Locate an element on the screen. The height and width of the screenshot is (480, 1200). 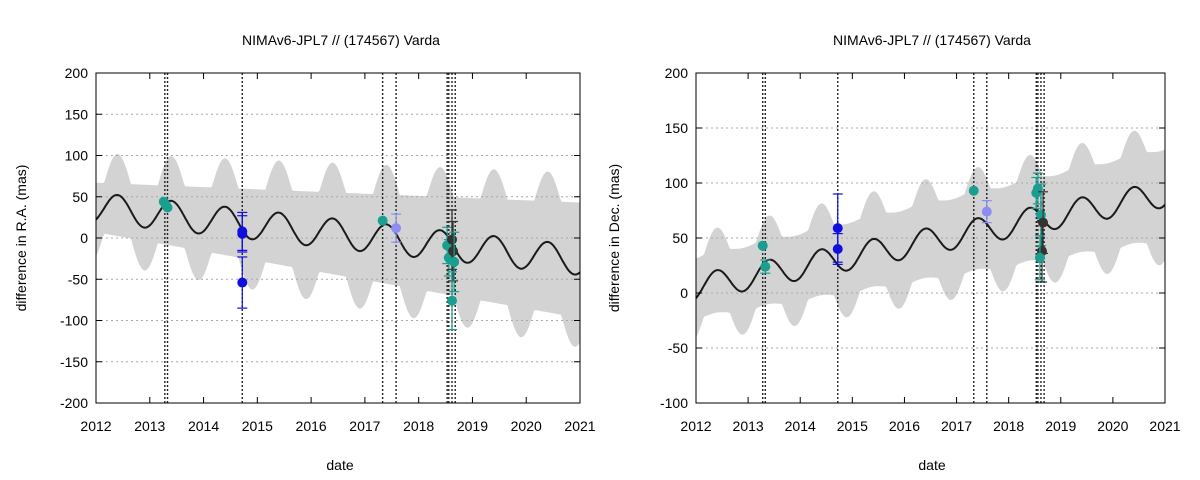
y-tick-label: -200 is located at coordinates (74, 403).